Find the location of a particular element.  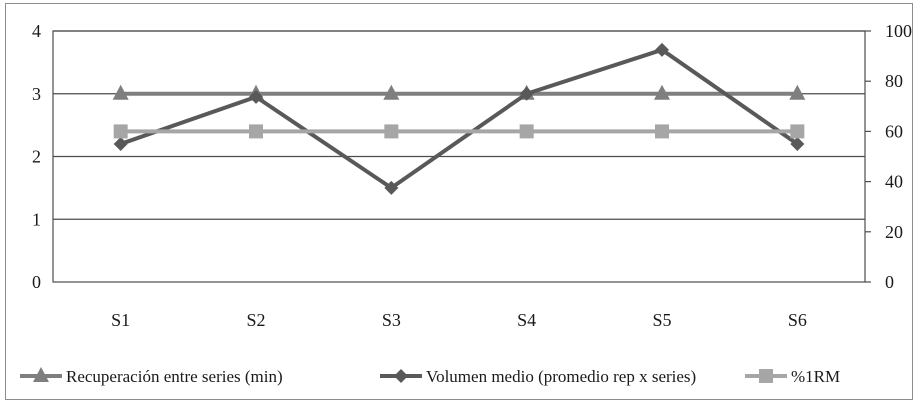

x-axis-ticks: S1 S2 S3 S4 S5 S6 is located at coordinates (459, 320).